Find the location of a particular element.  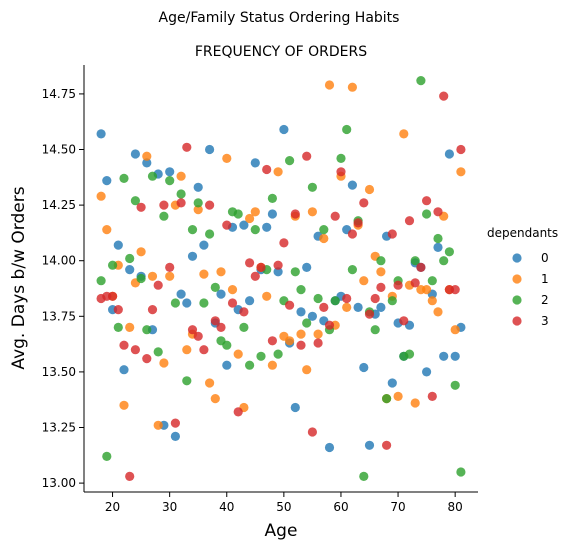

legend-label: 0 is located at coordinates (545, 258).